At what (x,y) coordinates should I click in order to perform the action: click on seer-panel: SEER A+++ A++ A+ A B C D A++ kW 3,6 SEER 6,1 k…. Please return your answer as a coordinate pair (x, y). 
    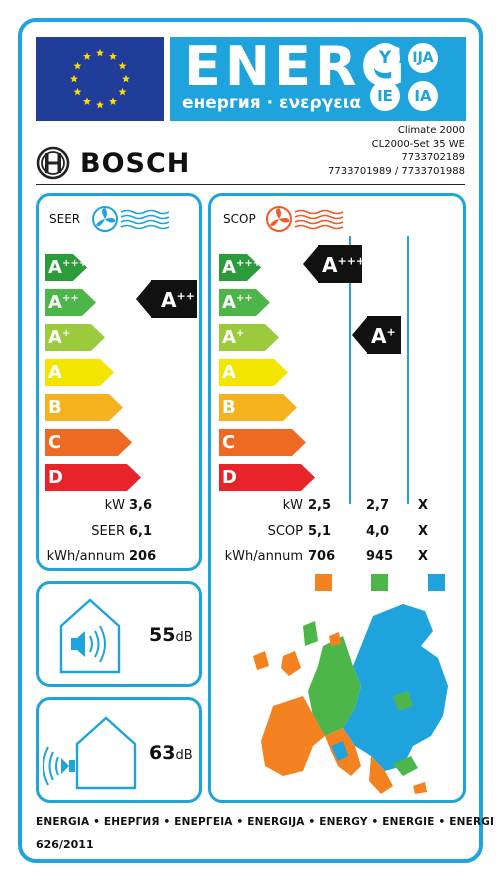
    Looking at the image, I should click on (119, 382).